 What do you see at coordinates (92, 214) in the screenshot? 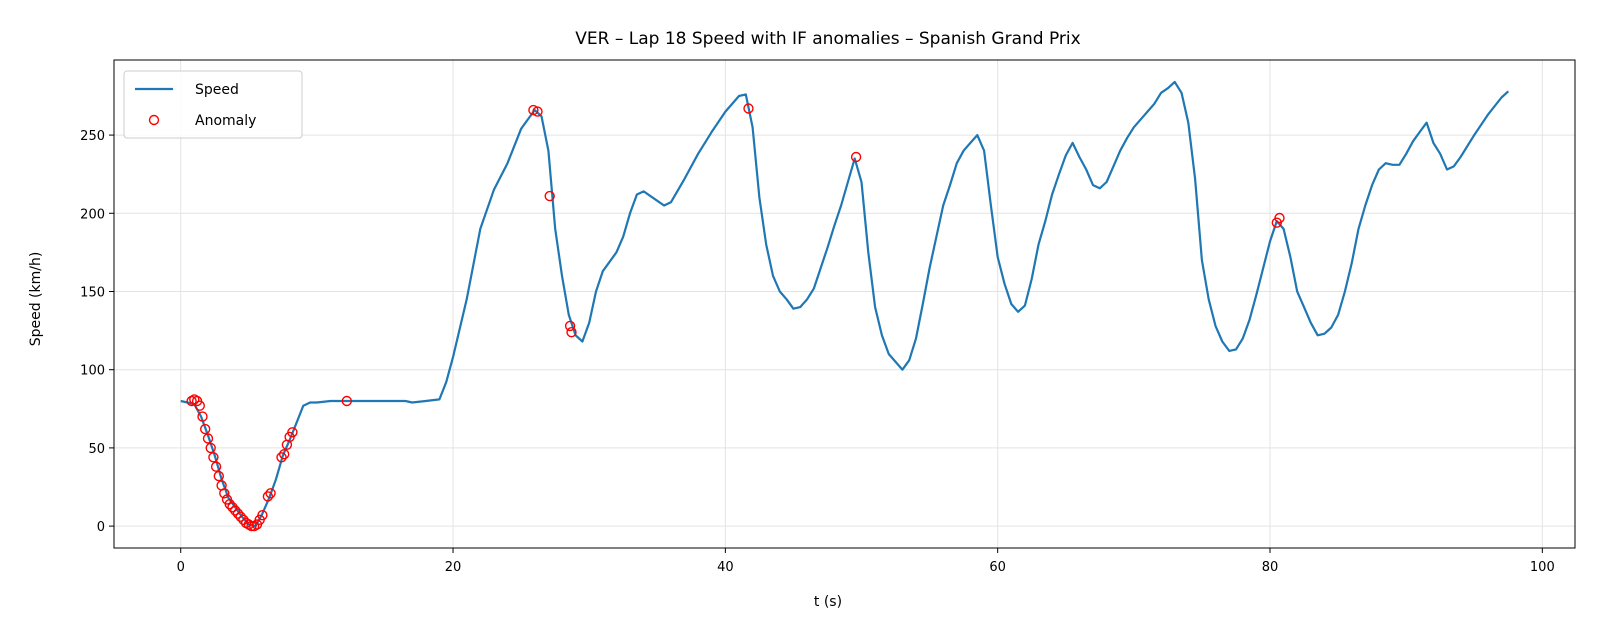
I see `y-tick-label: 200` at bounding box center [92, 214].